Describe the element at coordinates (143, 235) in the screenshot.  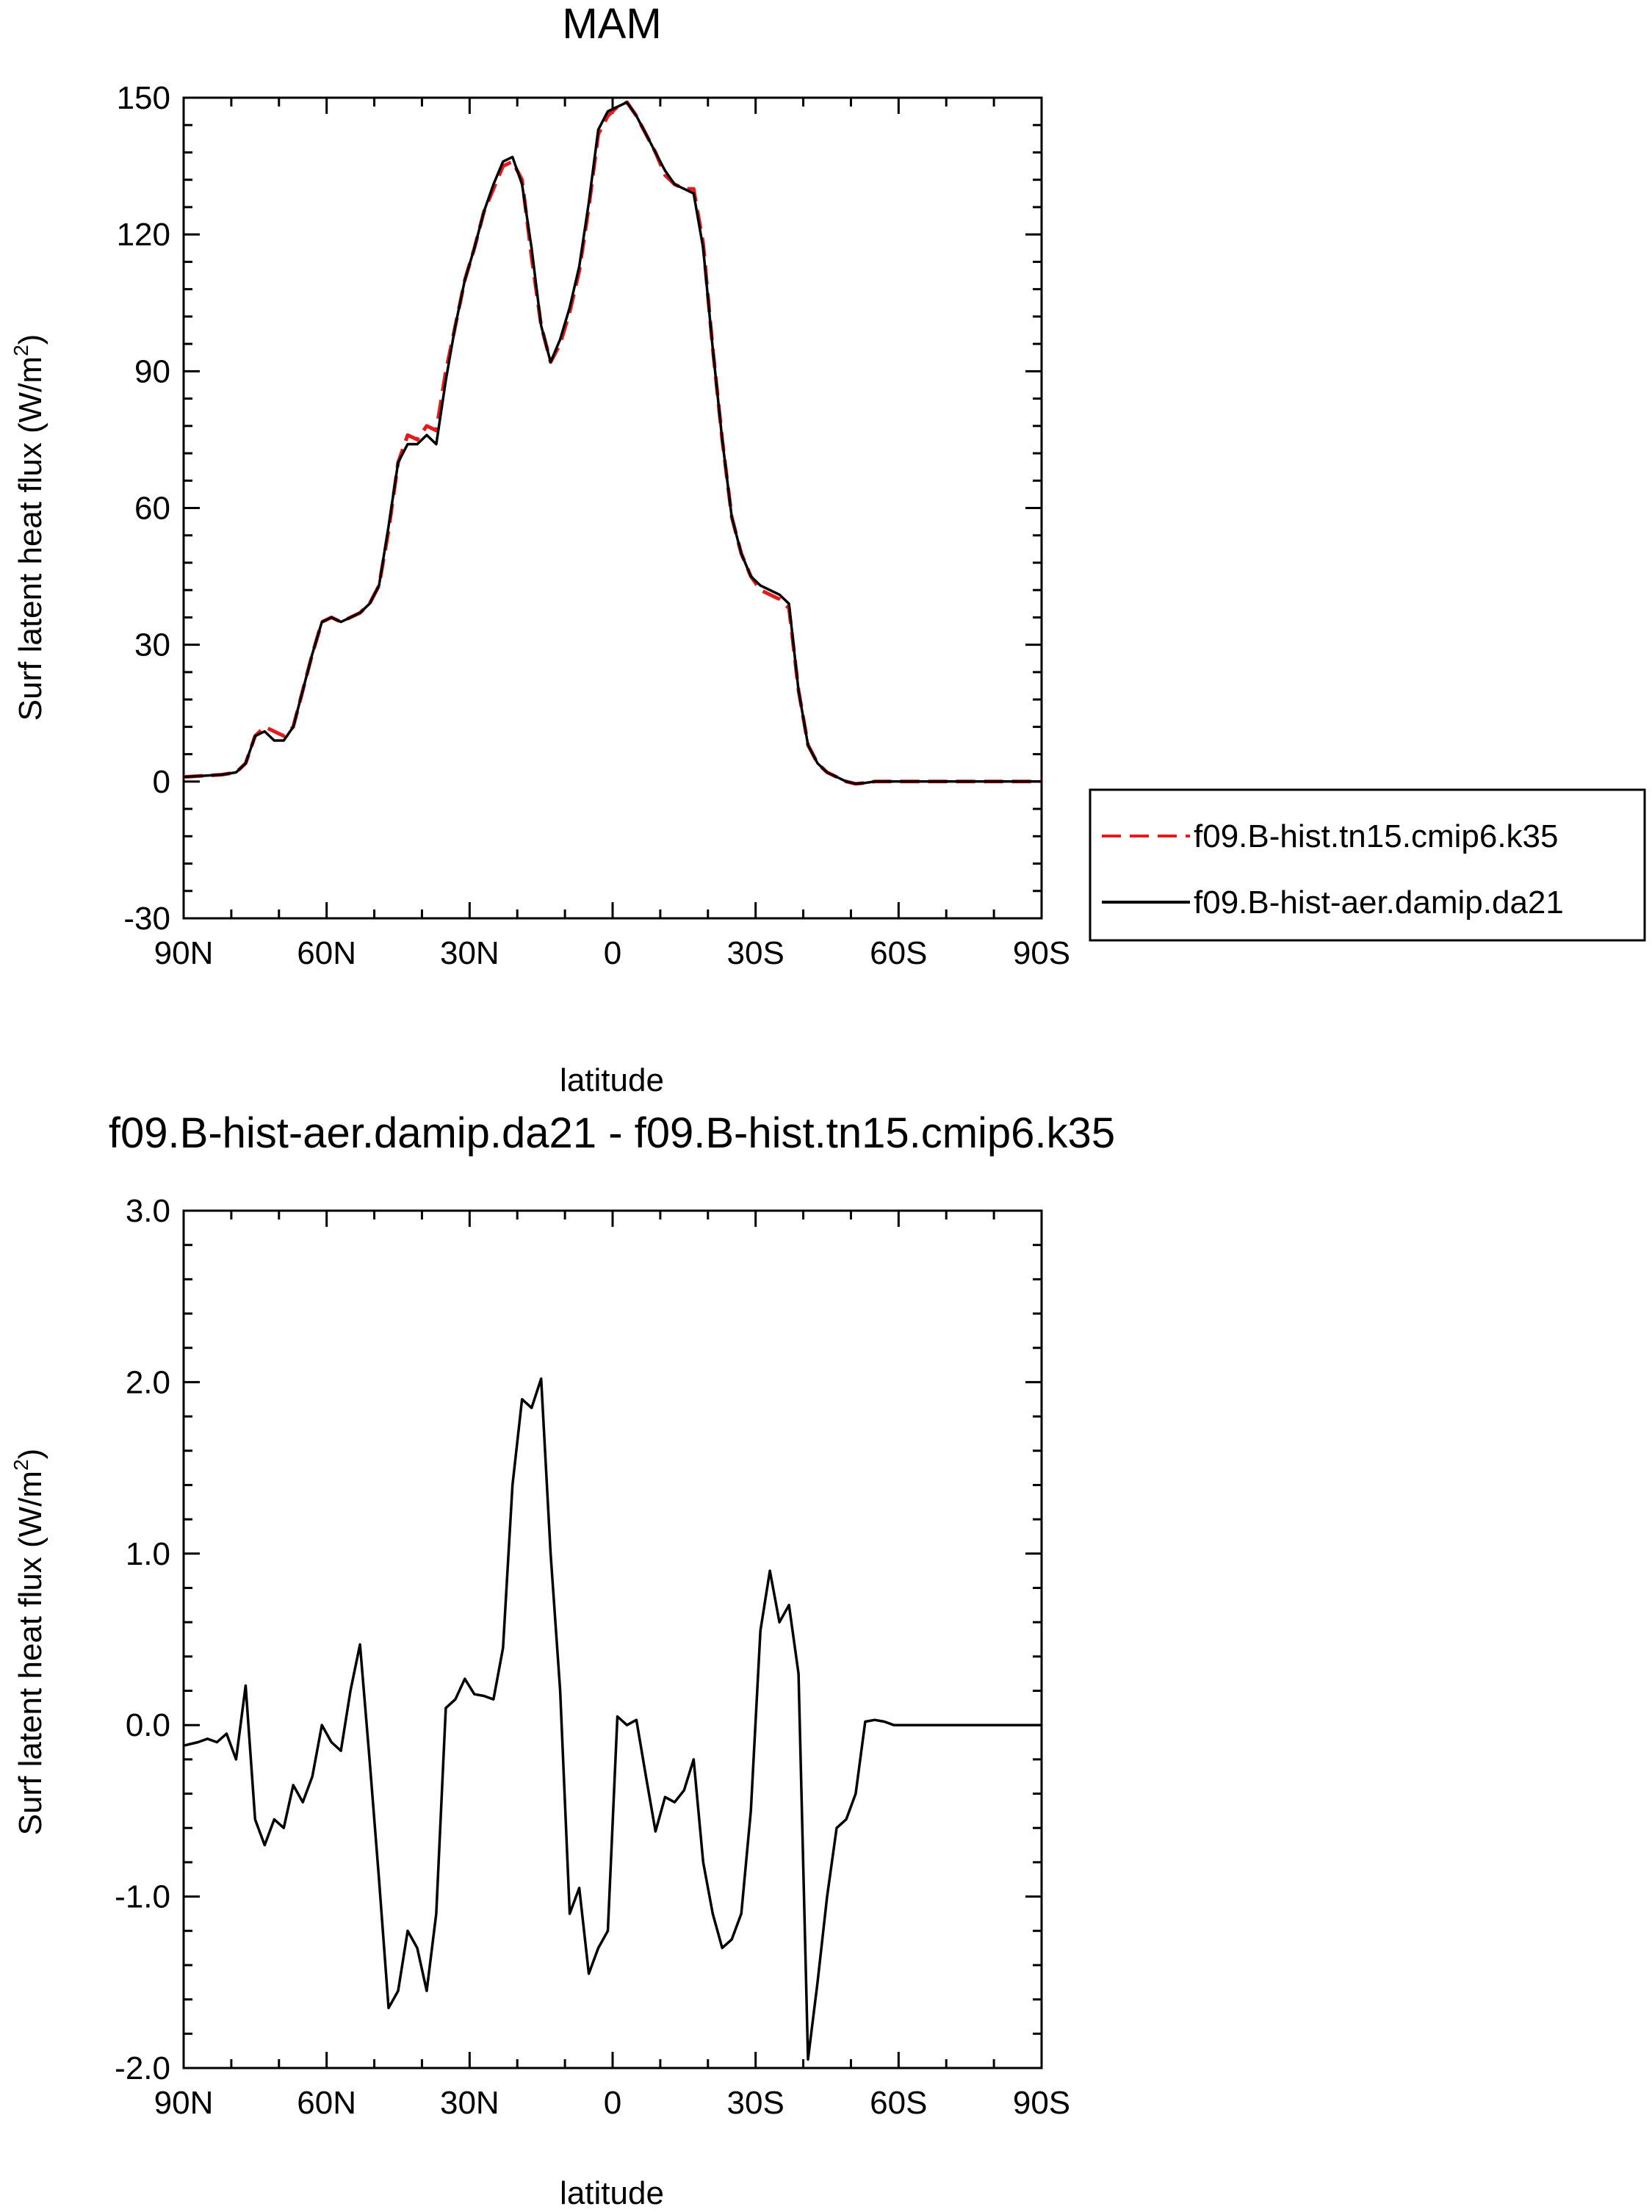
I see `y-tick-label: 120` at that location.